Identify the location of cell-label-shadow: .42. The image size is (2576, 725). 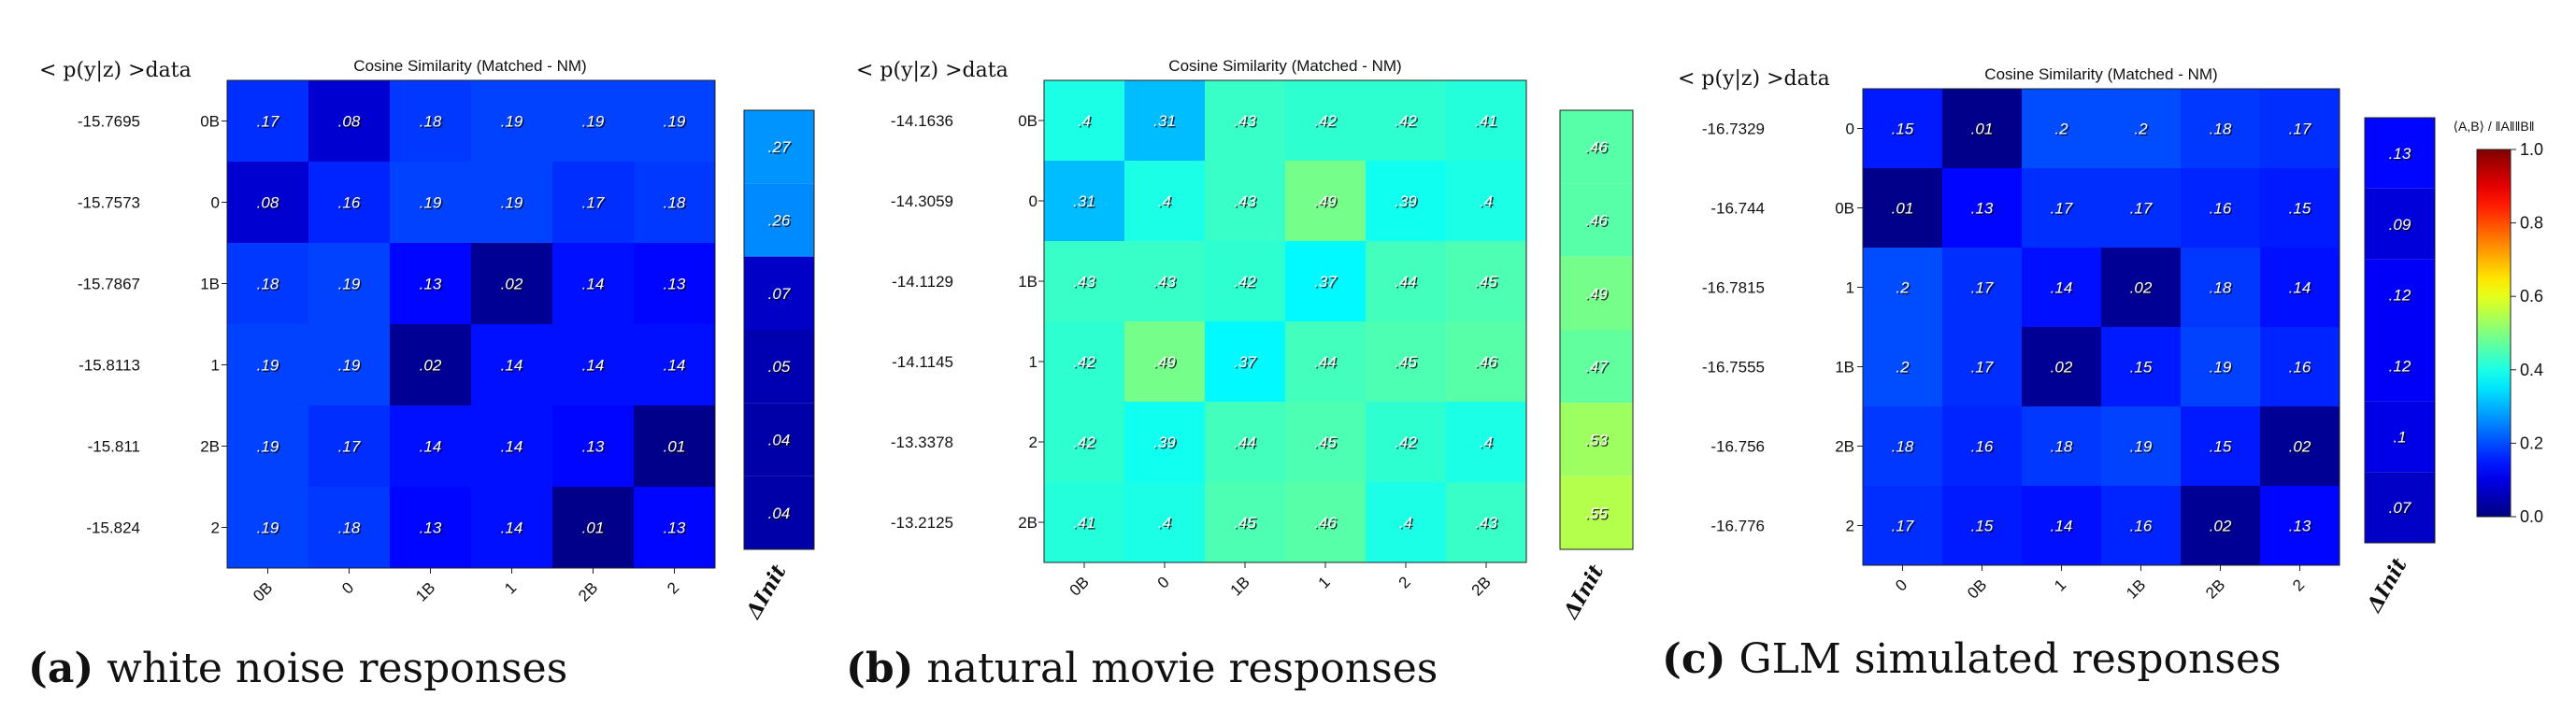
(1086, 444).